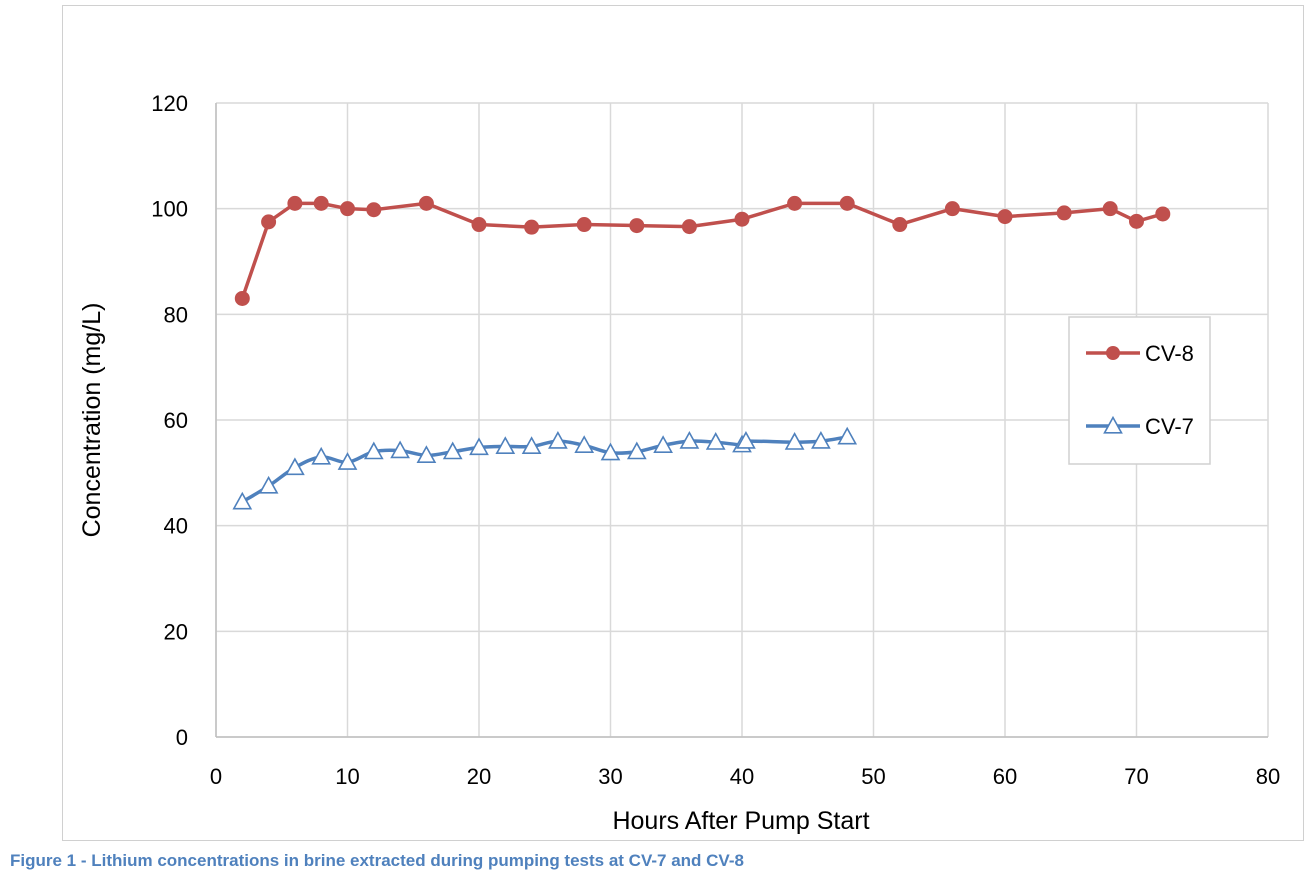 The width and height of the screenshot is (1311, 880). Describe the element at coordinates (169, 209) in the screenshot. I see `y-tick-label: 100` at that location.